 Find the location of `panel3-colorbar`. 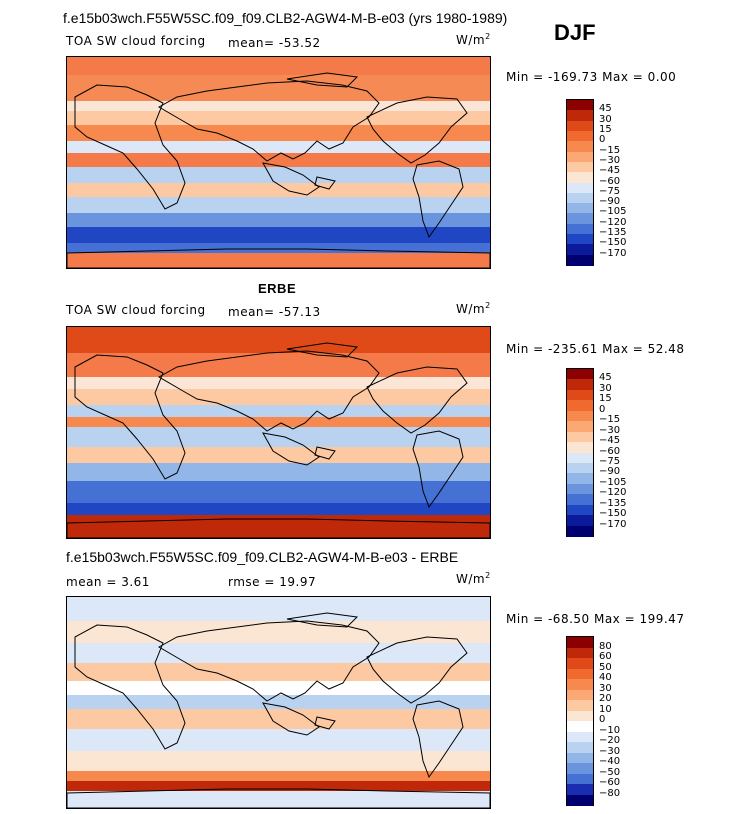

panel3-colorbar is located at coordinates (580, 721).